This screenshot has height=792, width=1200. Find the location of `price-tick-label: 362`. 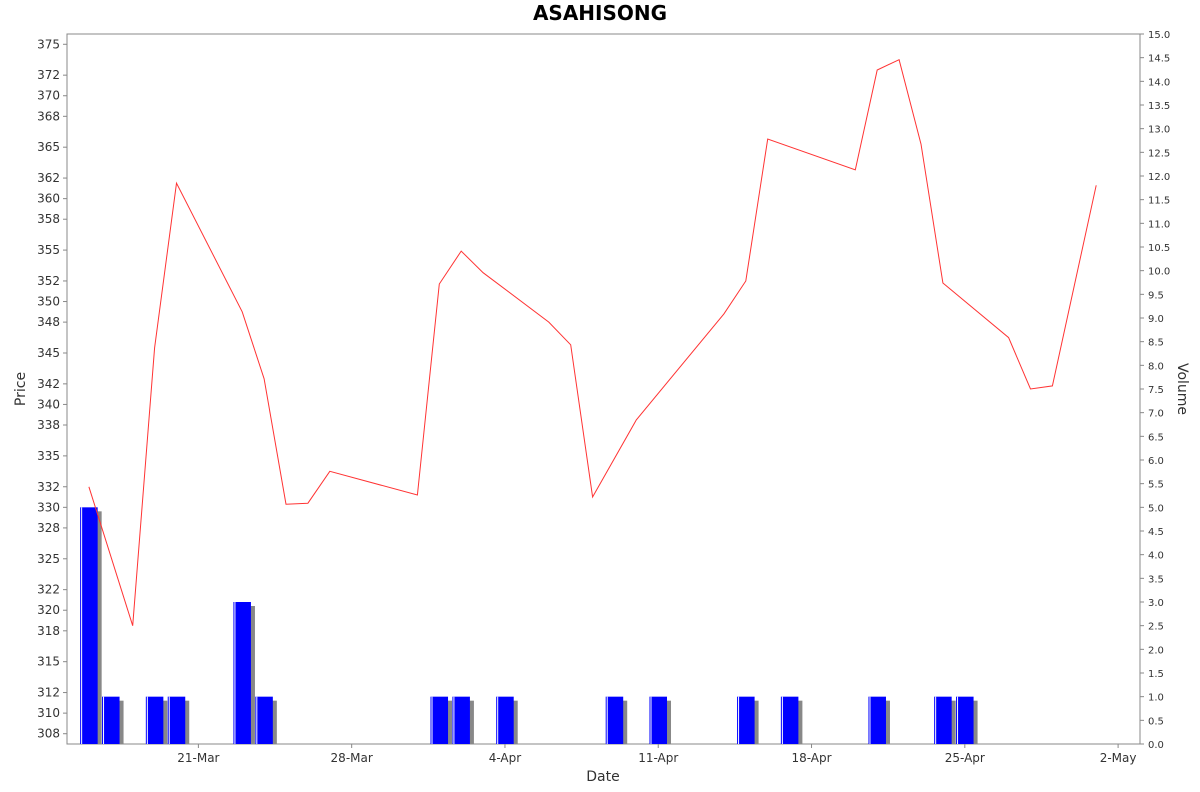

price-tick-label: 362 is located at coordinates (48, 178).